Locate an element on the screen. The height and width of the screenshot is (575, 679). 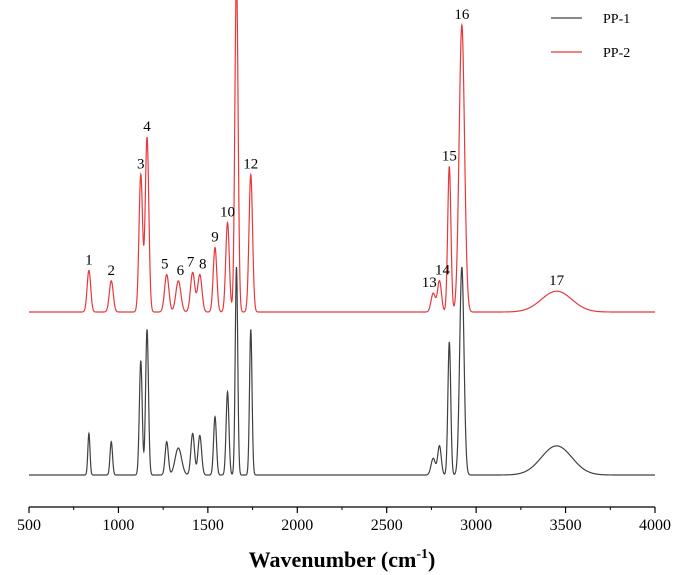
peak-label-14: 14 is located at coordinates (443, 271).